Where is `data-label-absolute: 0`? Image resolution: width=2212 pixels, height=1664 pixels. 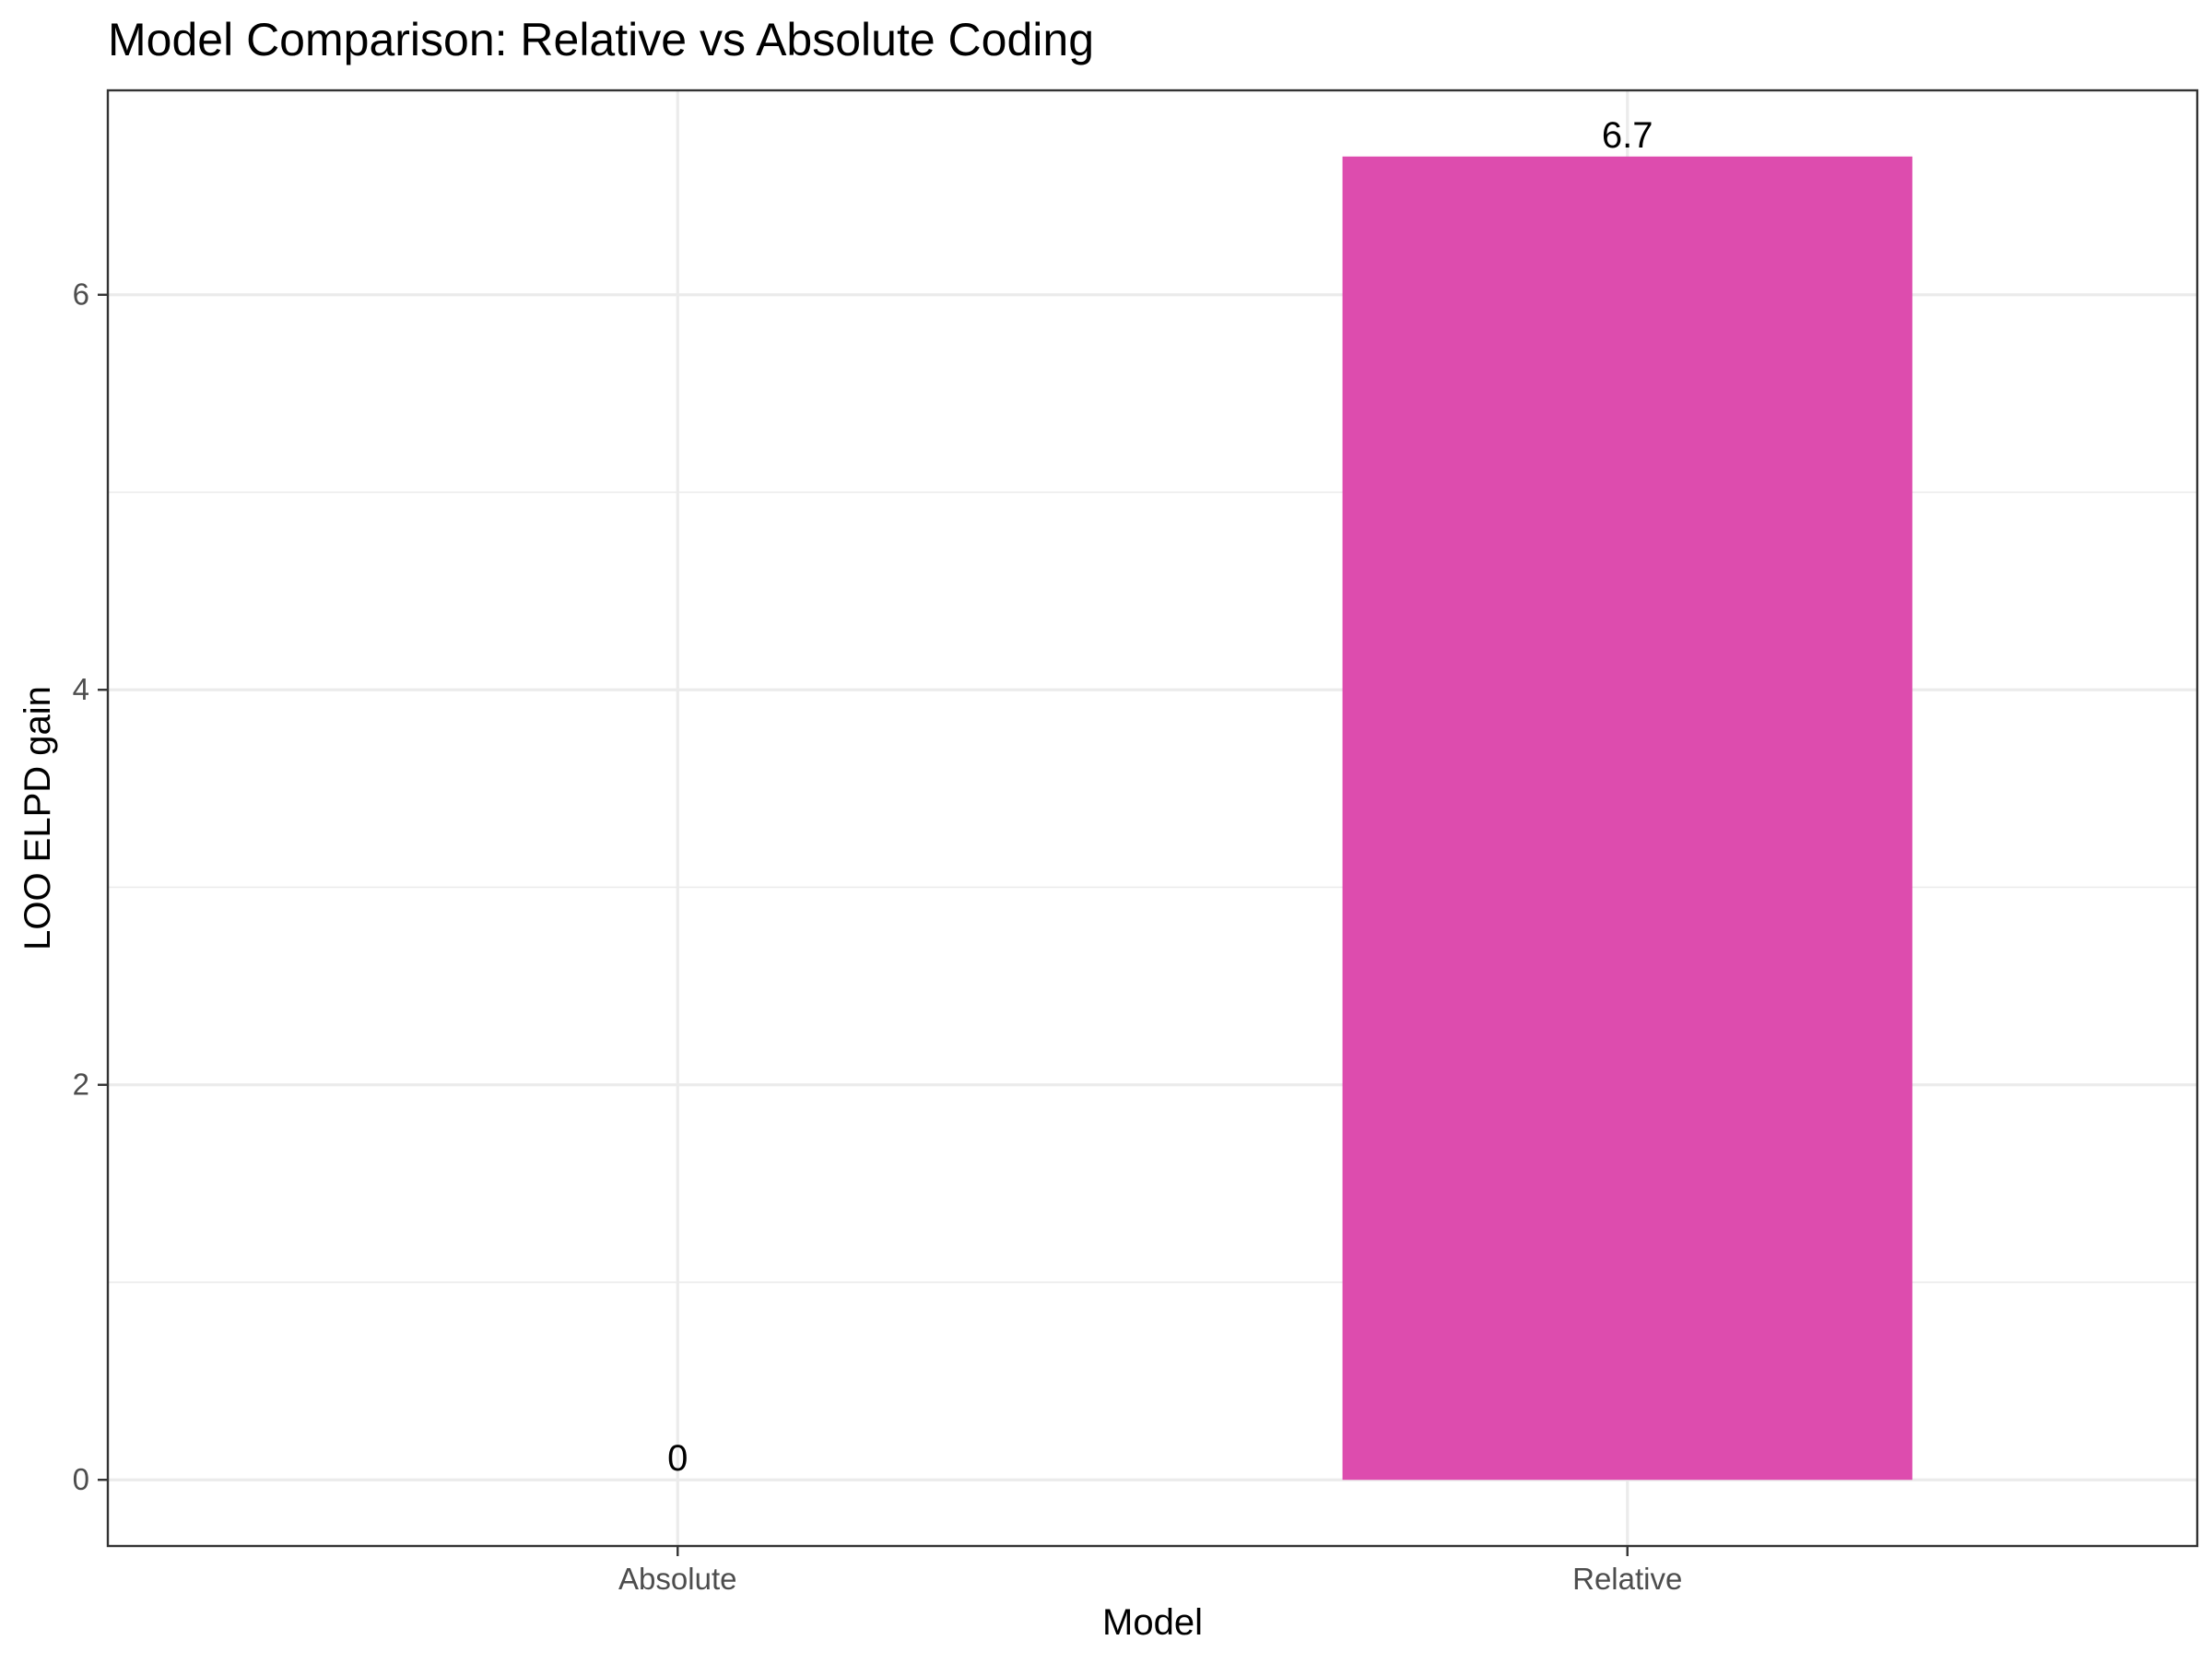
data-label-absolute: 0 is located at coordinates (677, 1458).